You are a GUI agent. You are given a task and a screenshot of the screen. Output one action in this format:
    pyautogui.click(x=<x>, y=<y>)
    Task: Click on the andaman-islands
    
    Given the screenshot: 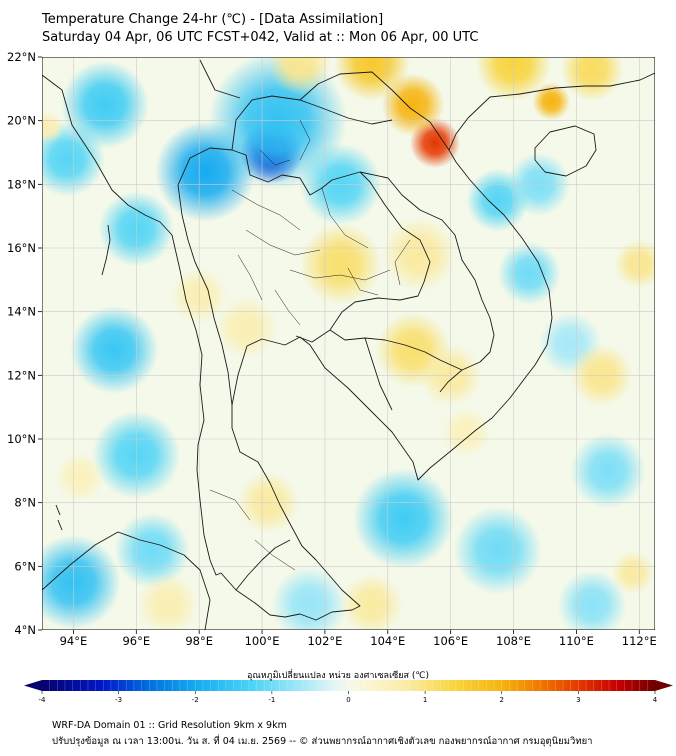 What is the action you would take?
    pyautogui.click(x=83, y=377)
    